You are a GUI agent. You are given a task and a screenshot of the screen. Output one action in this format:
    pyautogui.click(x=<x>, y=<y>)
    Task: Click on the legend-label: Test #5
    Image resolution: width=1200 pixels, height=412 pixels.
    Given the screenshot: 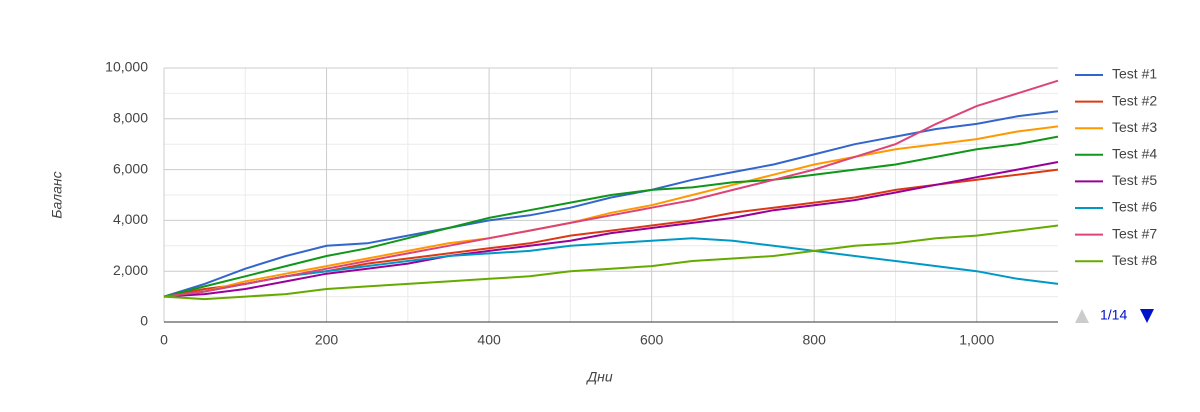 What is the action you would take?
    pyautogui.click(x=1134, y=180)
    